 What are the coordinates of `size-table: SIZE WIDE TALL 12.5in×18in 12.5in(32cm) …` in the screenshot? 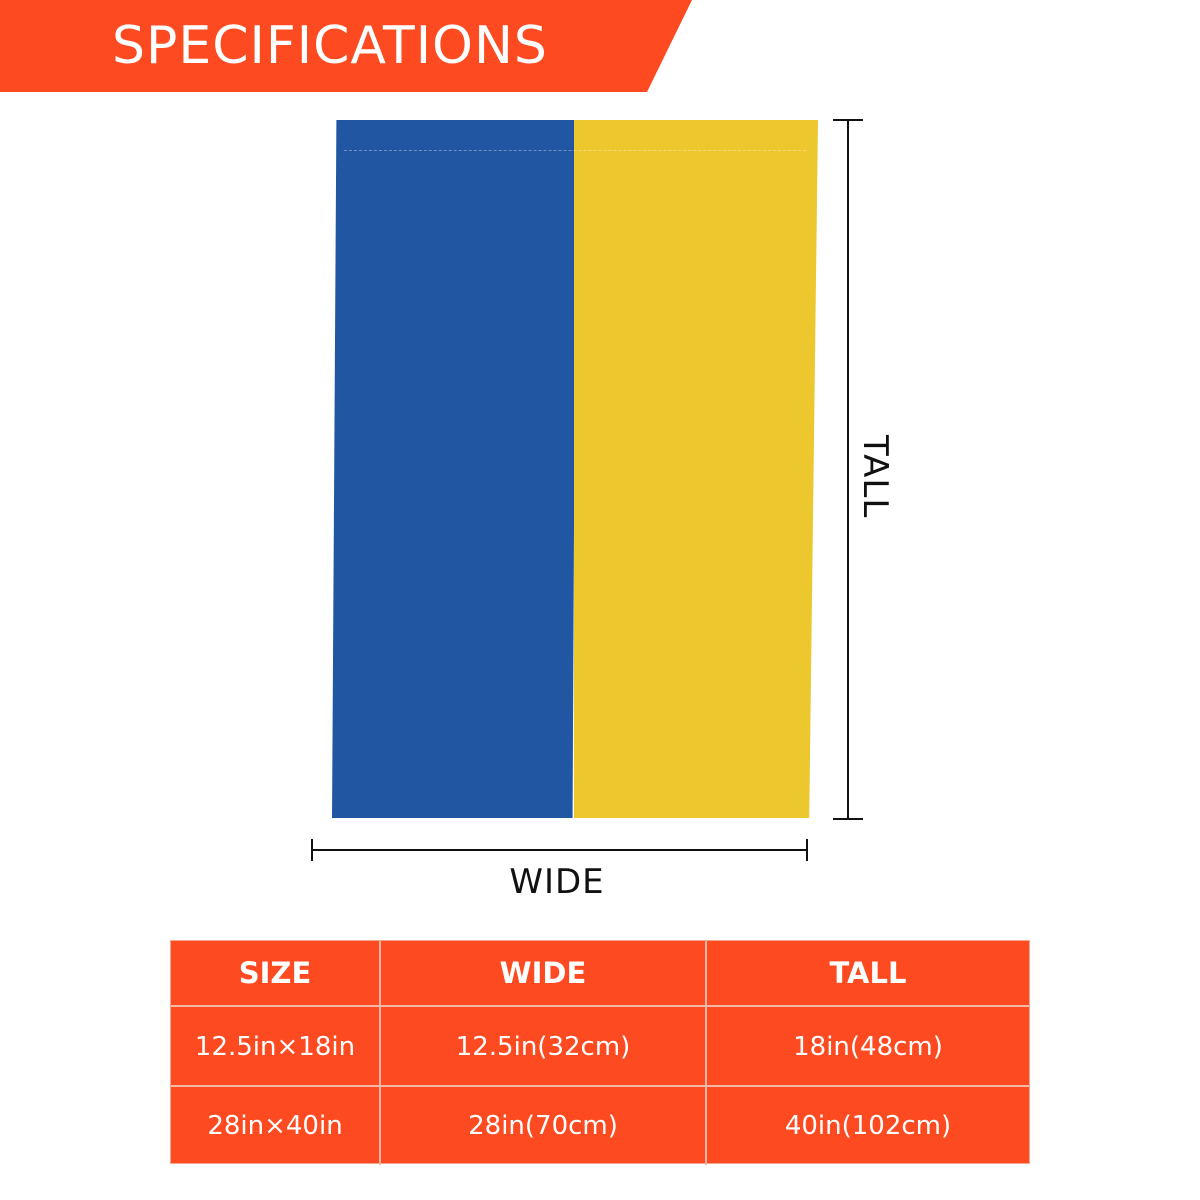 It's located at (600, 1052).